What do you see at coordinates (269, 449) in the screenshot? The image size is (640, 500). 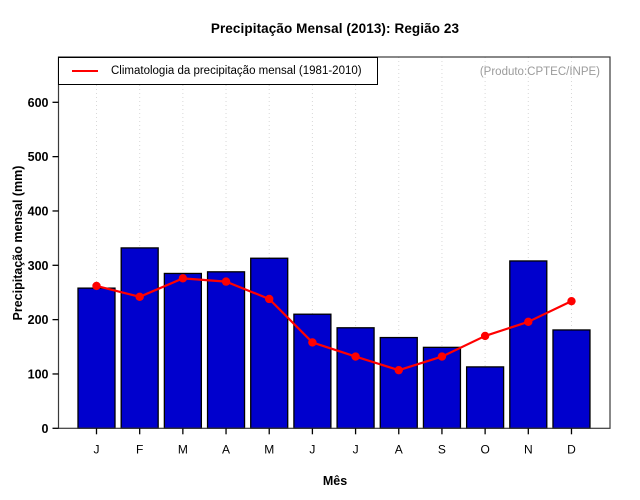 I see `x-tick-label-4: M` at bounding box center [269, 449].